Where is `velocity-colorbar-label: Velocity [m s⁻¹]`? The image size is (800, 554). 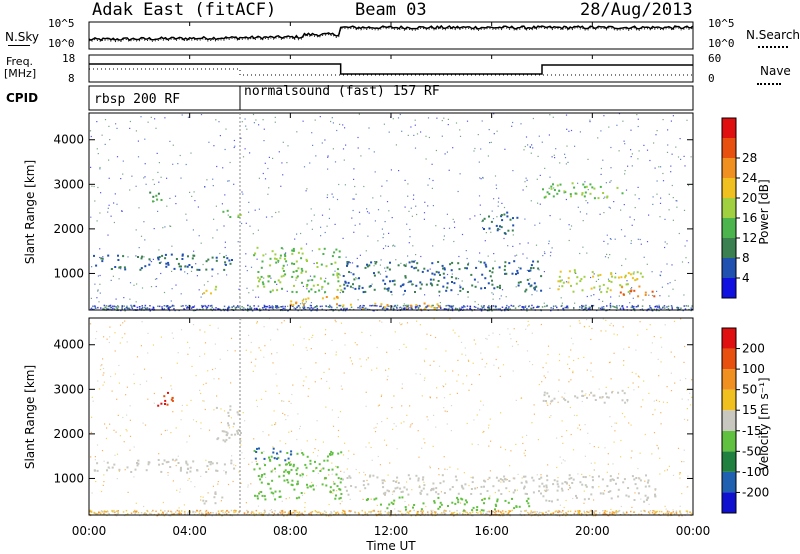
velocity-colorbar-label: Velocity [m s⁻¹] is located at coordinates (764, 423).